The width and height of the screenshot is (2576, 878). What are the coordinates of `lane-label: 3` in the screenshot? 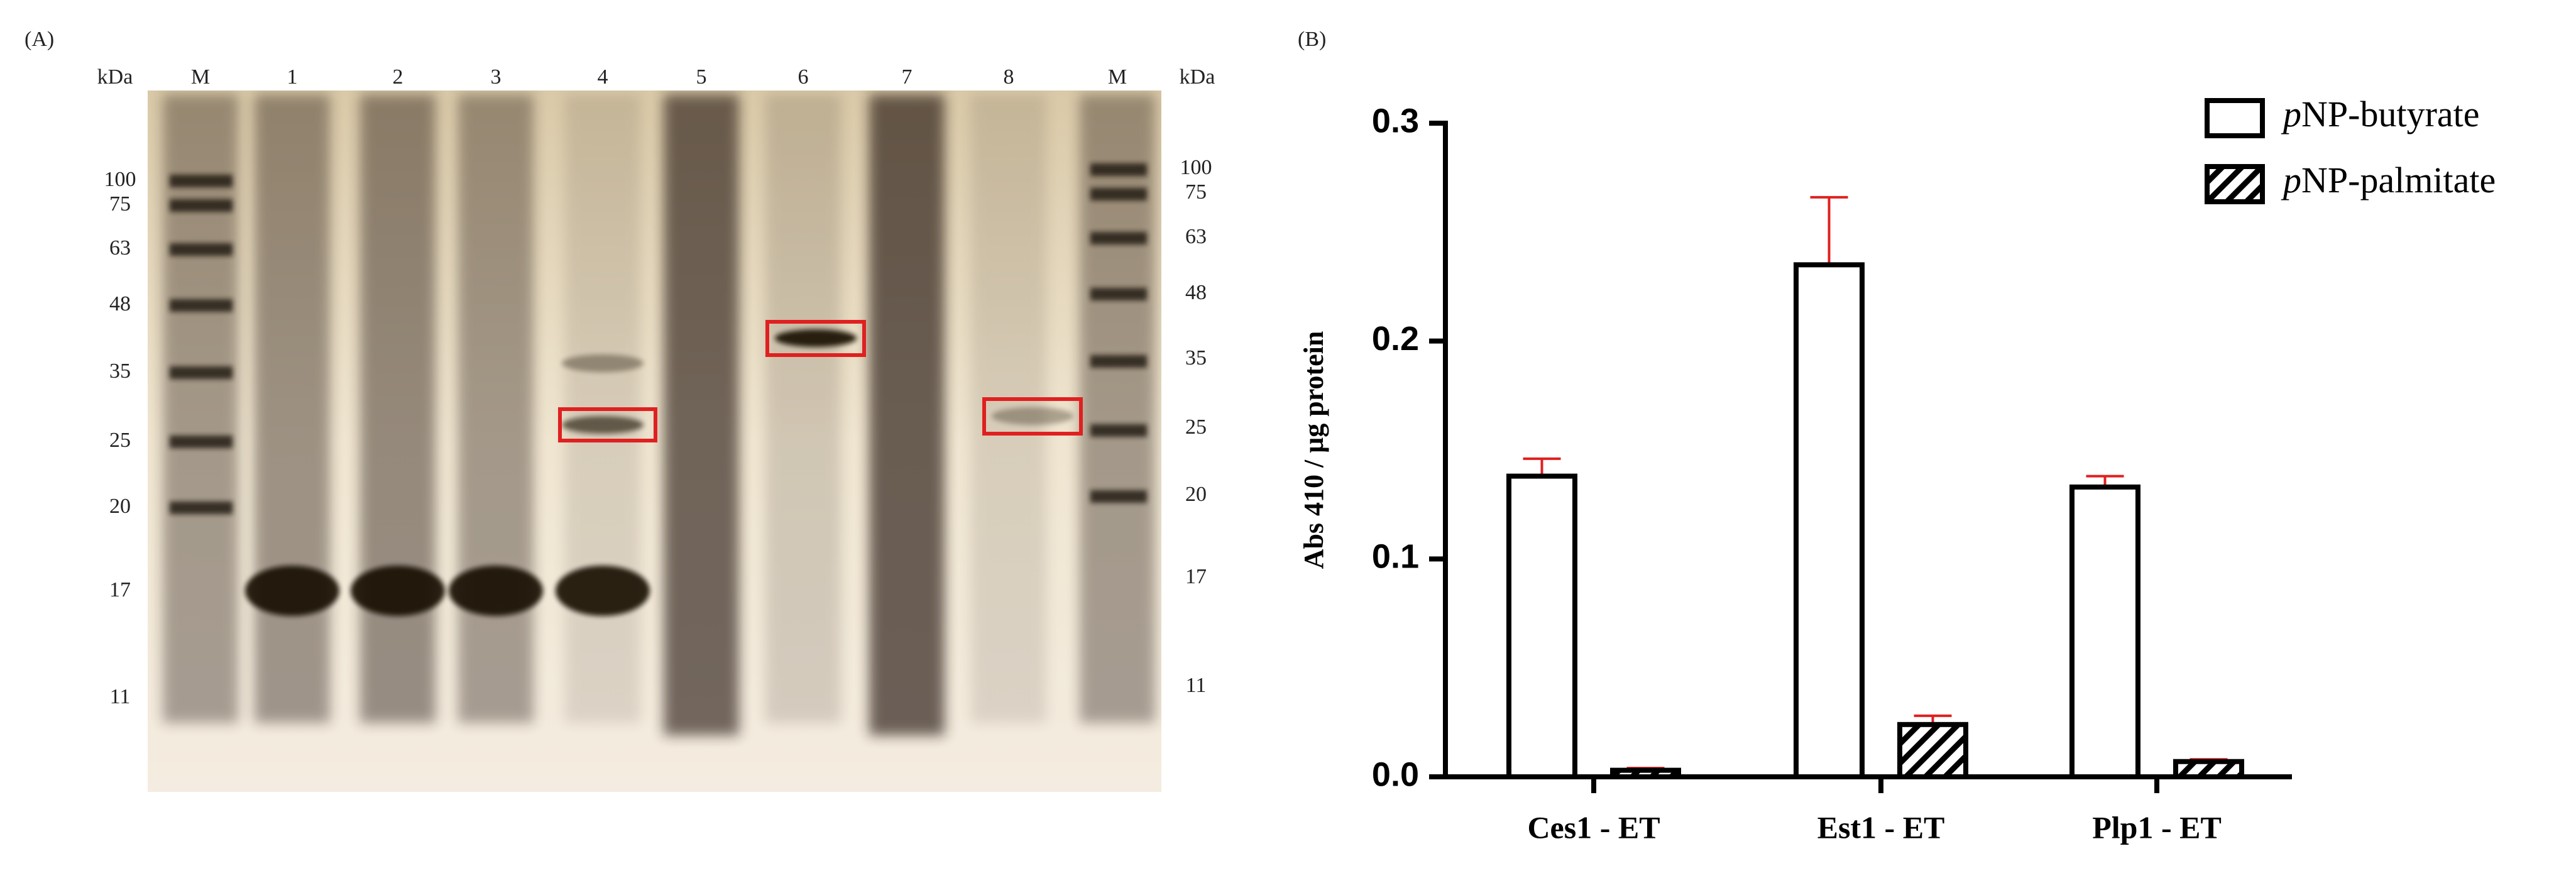 It's located at (496, 77).